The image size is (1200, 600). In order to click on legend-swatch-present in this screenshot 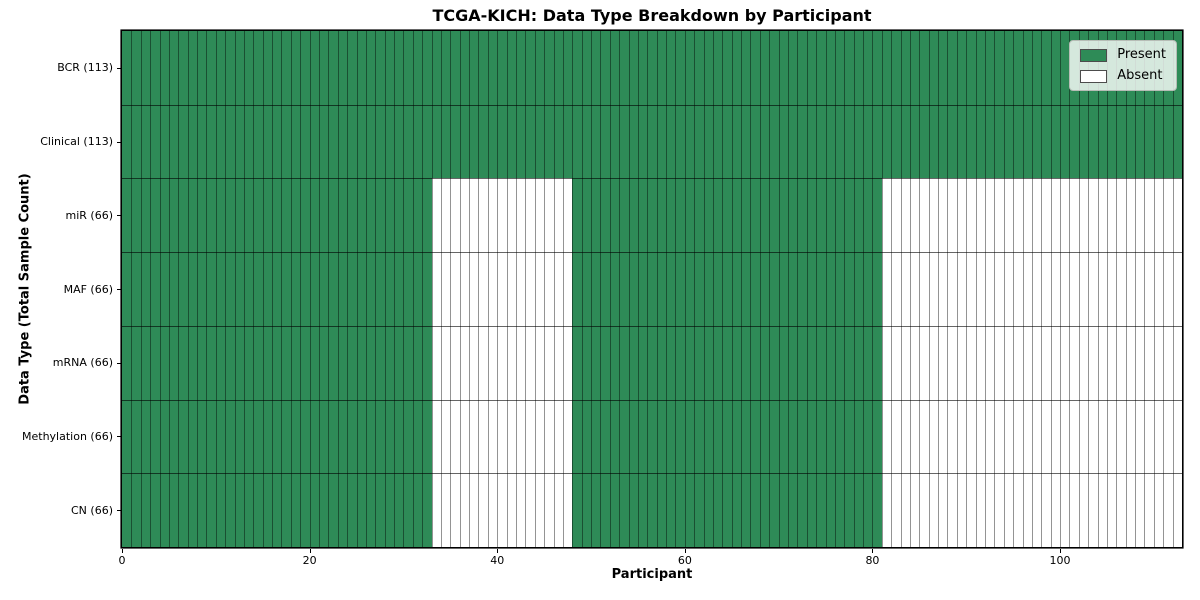, I will do `click(1094, 55)`.